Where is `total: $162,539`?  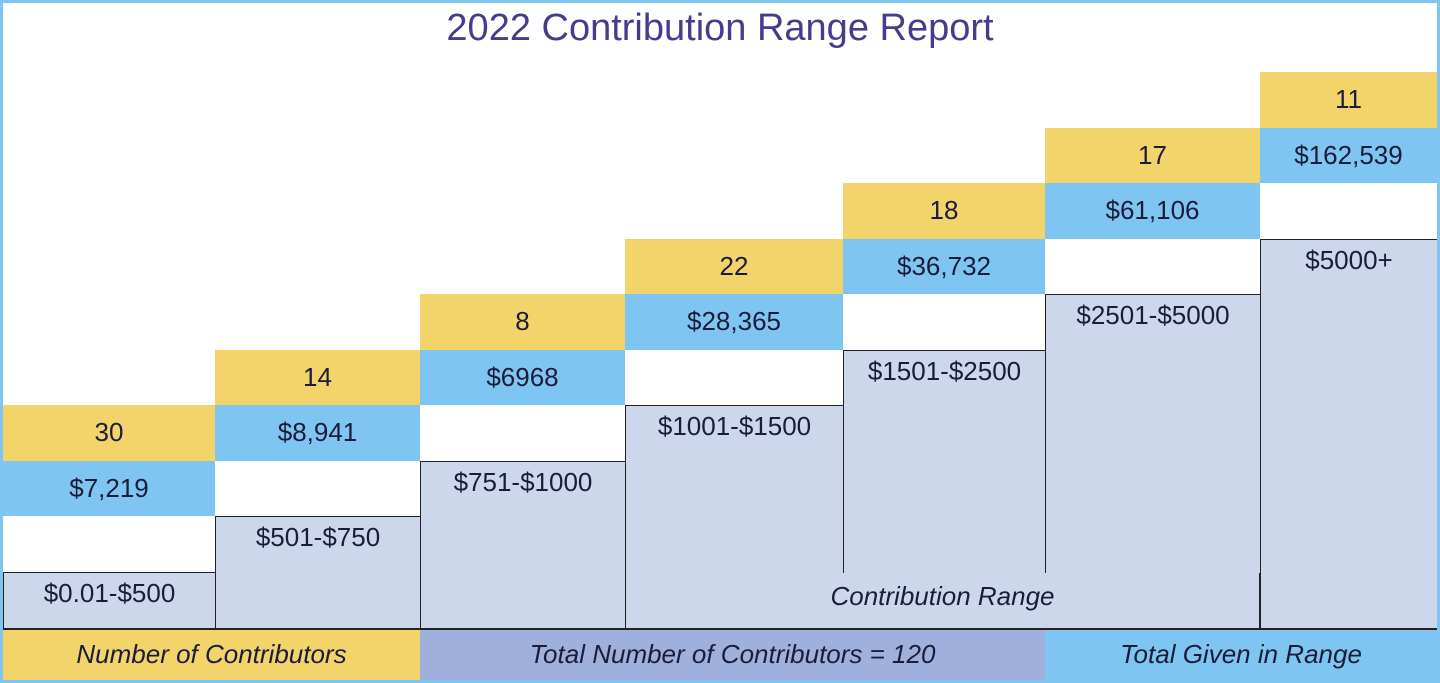
total: $162,539 is located at coordinates (1348, 155).